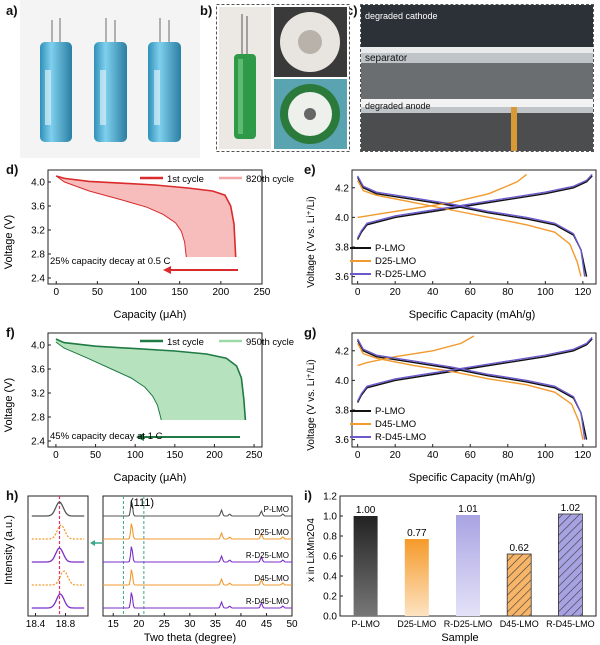 The height and width of the screenshot is (645, 600). Describe the element at coordinates (38, 279) in the screenshot. I see `y-tick-label: 2.4` at that location.